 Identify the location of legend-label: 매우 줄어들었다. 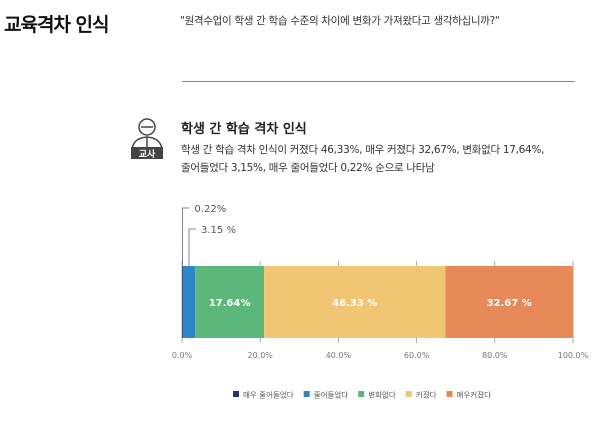
(268, 395).